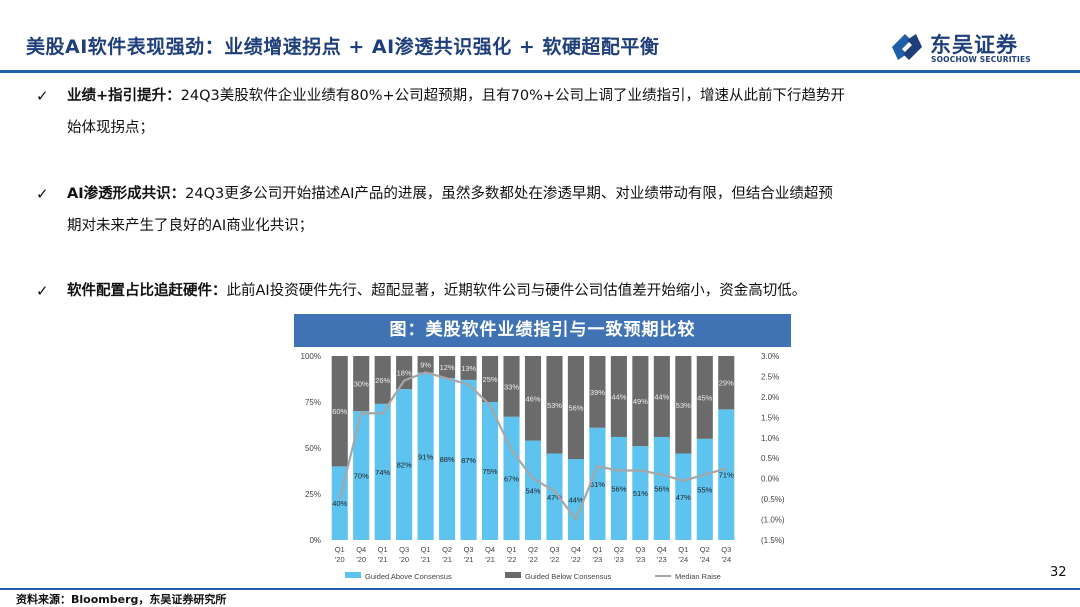 The image size is (1080, 607). What do you see at coordinates (975, 48) in the screenshot?
I see `company-logo: 东吴证券 SOOCHOW SECURITIES` at bounding box center [975, 48].